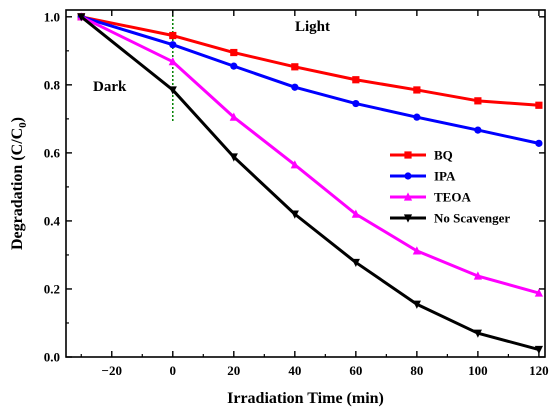 The width and height of the screenshot is (550, 412). I want to click on y-axis-title-subscript: 0, so click(23, 125).